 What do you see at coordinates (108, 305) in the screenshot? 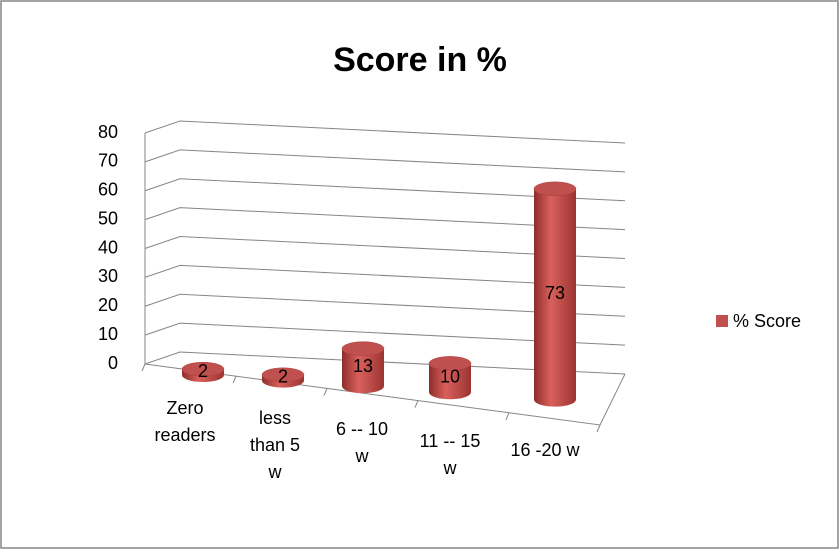
I see `y-tick-label: 20` at bounding box center [108, 305].